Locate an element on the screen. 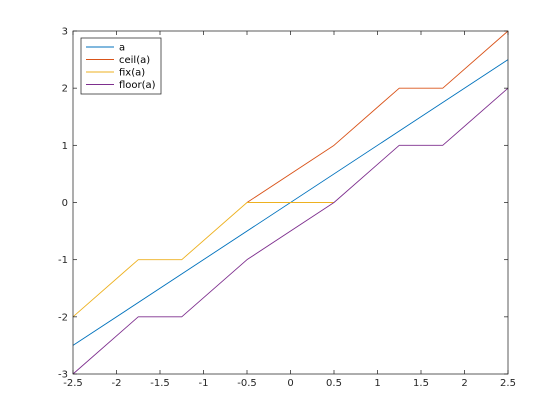  x-tick-label: 1.5 is located at coordinates (421, 383).